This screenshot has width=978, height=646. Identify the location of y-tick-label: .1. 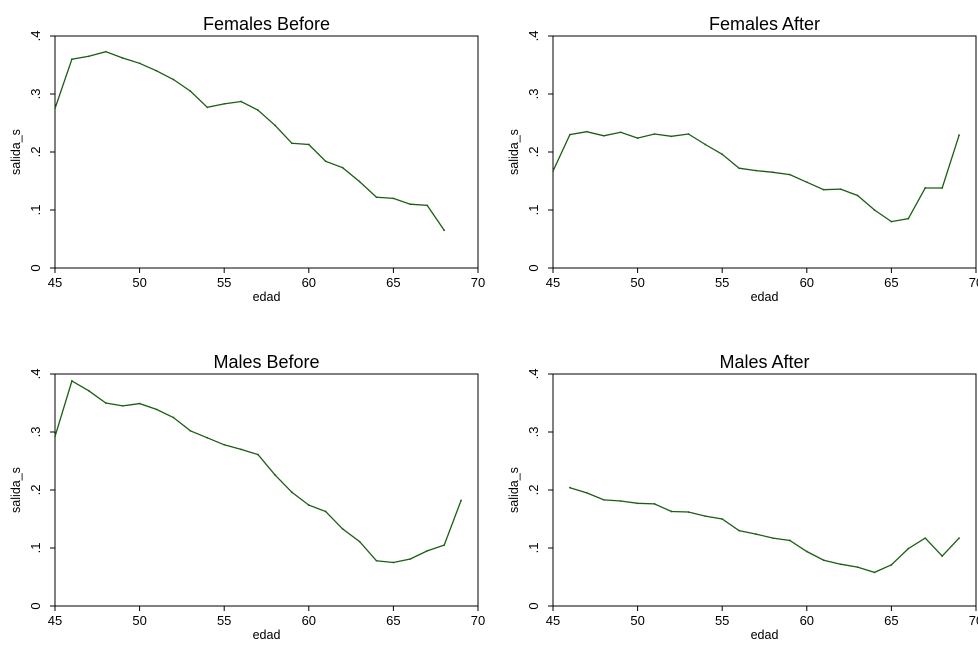
(35, 210).